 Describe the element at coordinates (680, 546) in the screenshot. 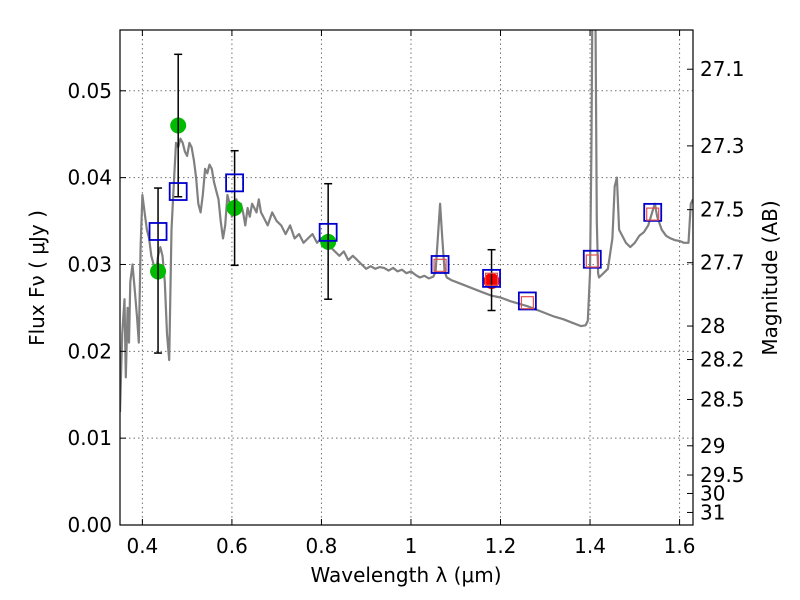

I see `x-tick-label: 1.6` at that location.